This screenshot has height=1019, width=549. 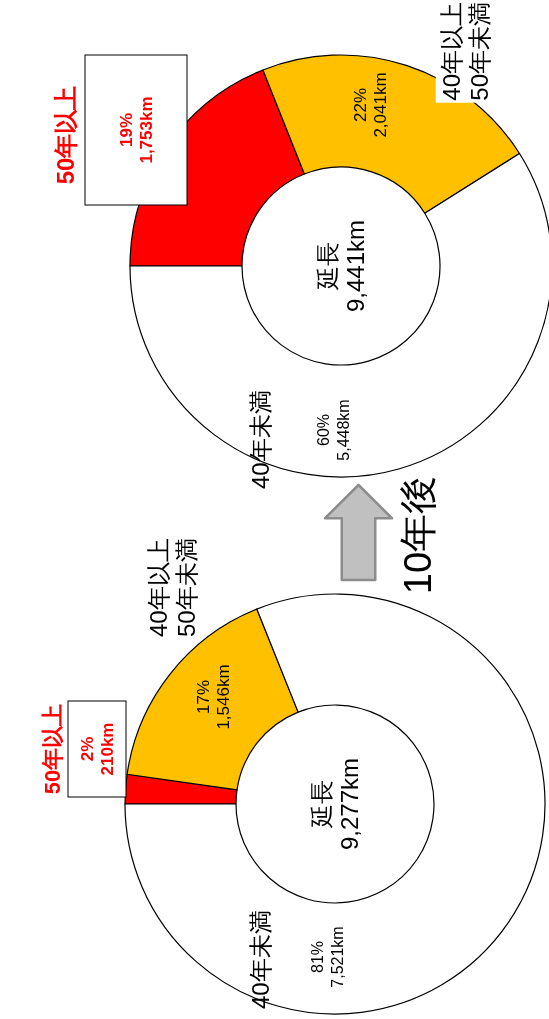 What do you see at coordinates (213, 697) in the screenshot?
I see `data-label: 17% 1,546km` at bounding box center [213, 697].